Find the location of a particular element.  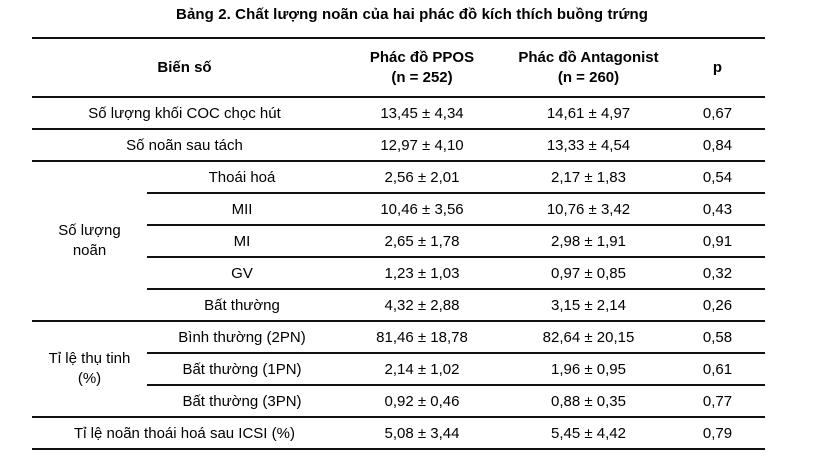

header-antagonist: Phác đồ Antagonist (n = 260) is located at coordinates (588, 67).